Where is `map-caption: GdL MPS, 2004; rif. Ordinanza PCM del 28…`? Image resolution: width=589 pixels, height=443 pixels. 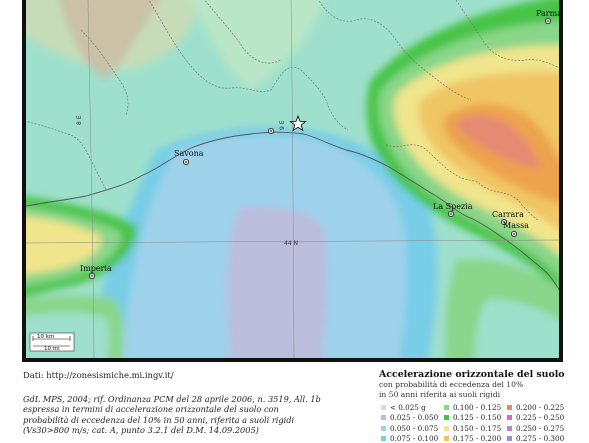 map-caption: GdL MPS, 2004; rif. Ordinanza PCM del 28… is located at coordinates (188, 415).